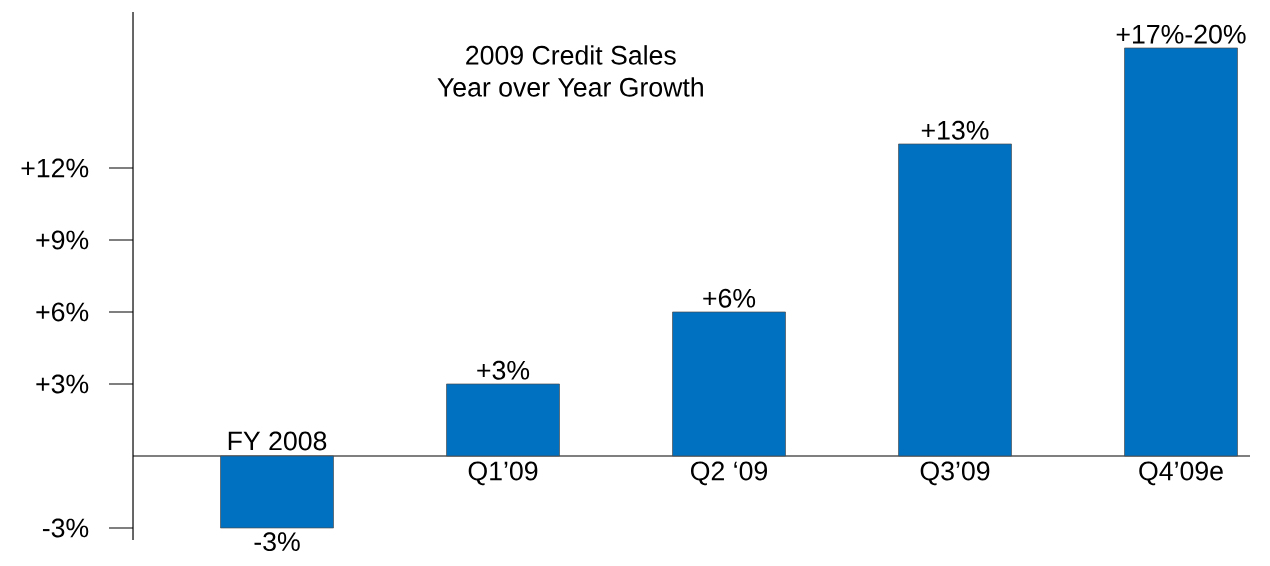 This screenshot has width=1270, height=566. Describe the element at coordinates (1181, 473) in the screenshot. I see `x-tick-label: Q4’09e` at that location.